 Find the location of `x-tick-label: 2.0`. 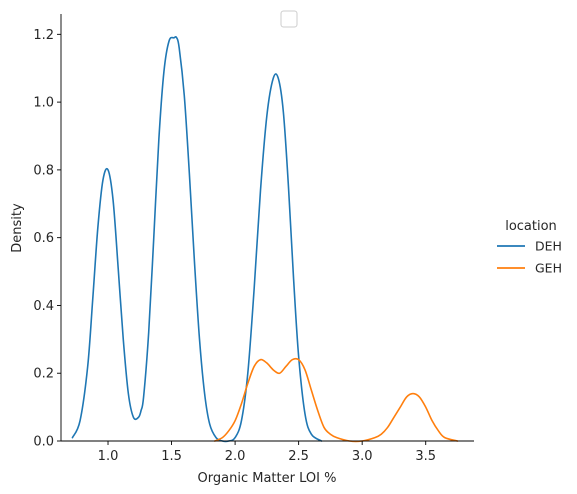

x-tick-label: 2.0 is located at coordinates (235, 456).